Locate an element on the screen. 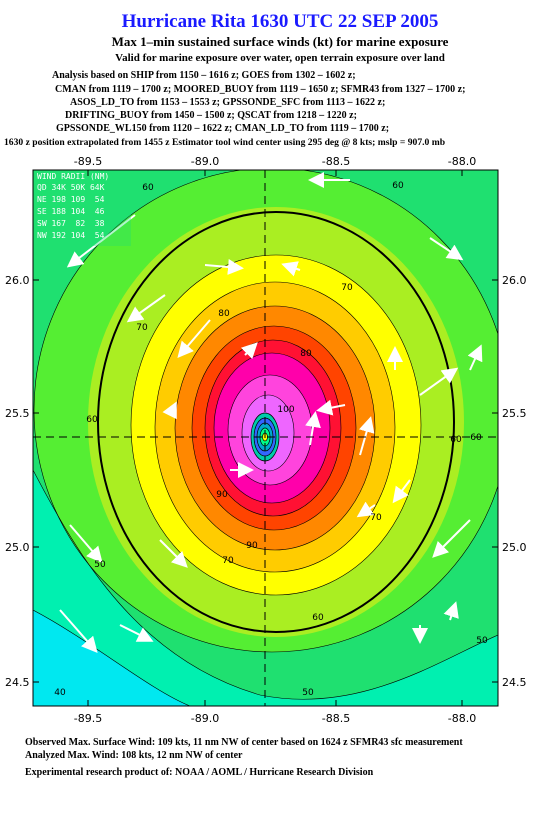 The width and height of the screenshot is (560, 815). radii-row: SW 167 82 38 is located at coordinates (71, 223).